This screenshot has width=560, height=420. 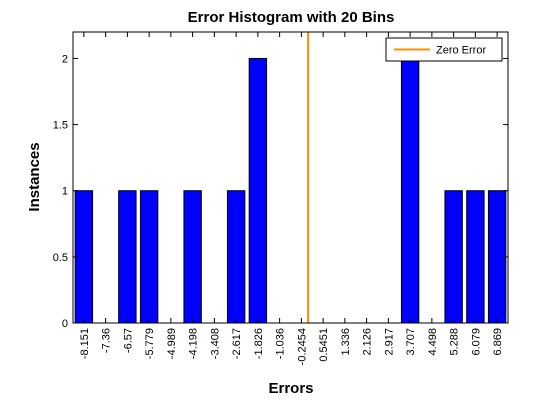 What do you see at coordinates (389, 342) in the screenshot?
I see `x-tick-label: 2.917` at bounding box center [389, 342].